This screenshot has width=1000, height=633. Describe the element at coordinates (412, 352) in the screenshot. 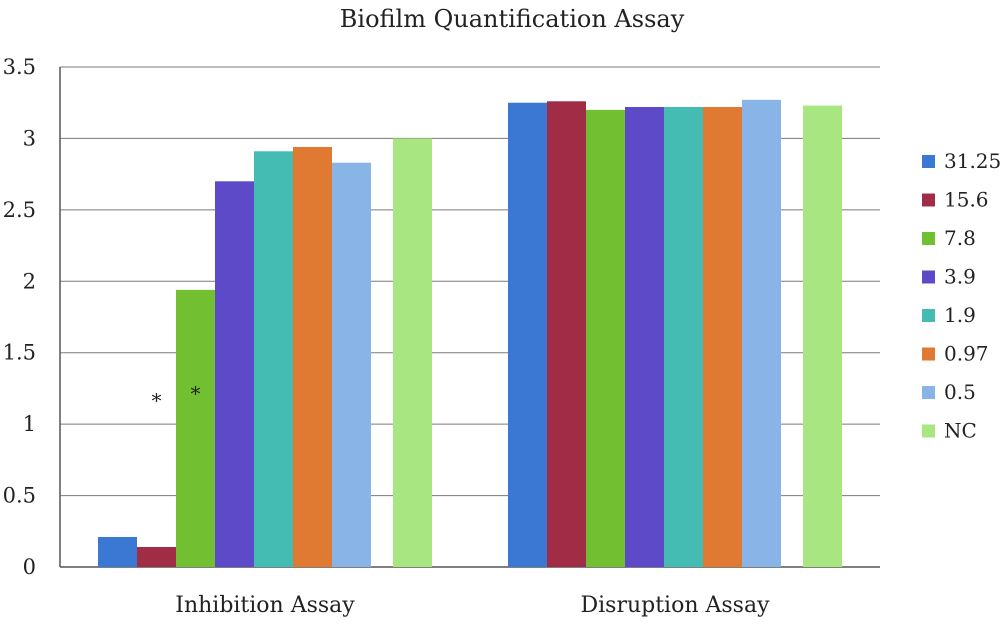

I see `bar-NC-inhibition-assay` at that location.